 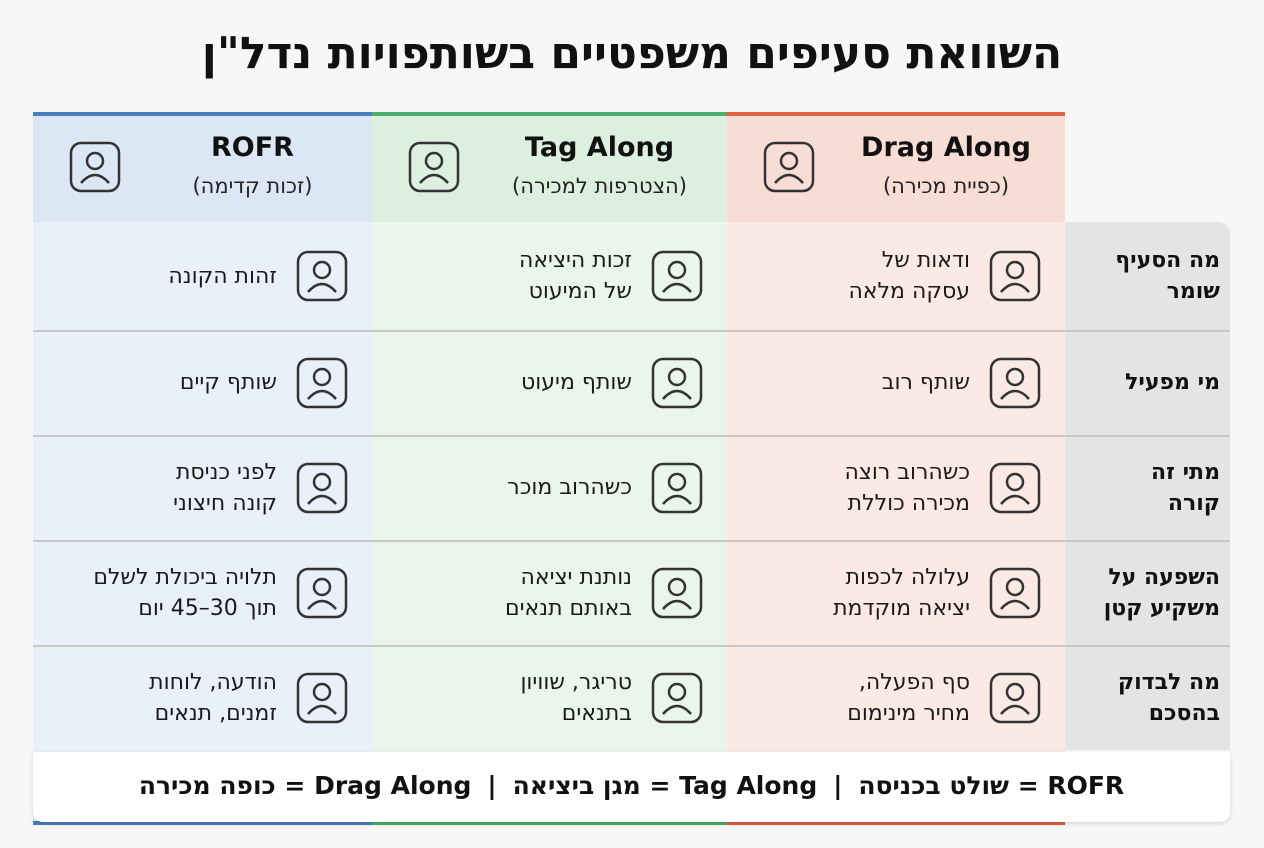 I want to click on cell-text: לפני כניסת קונה חיצוני, so click(x=160, y=488).